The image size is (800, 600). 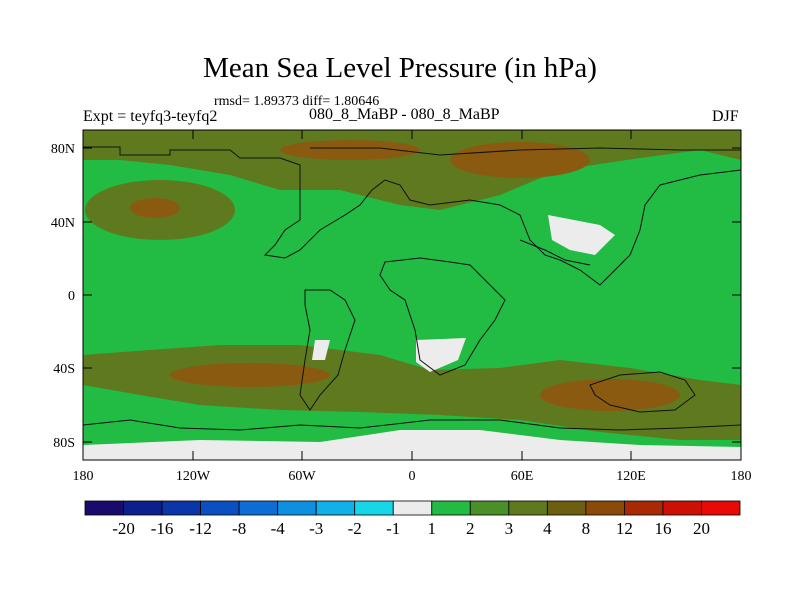 I want to click on lon-label-120e: 120E, so click(x=631, y=476).